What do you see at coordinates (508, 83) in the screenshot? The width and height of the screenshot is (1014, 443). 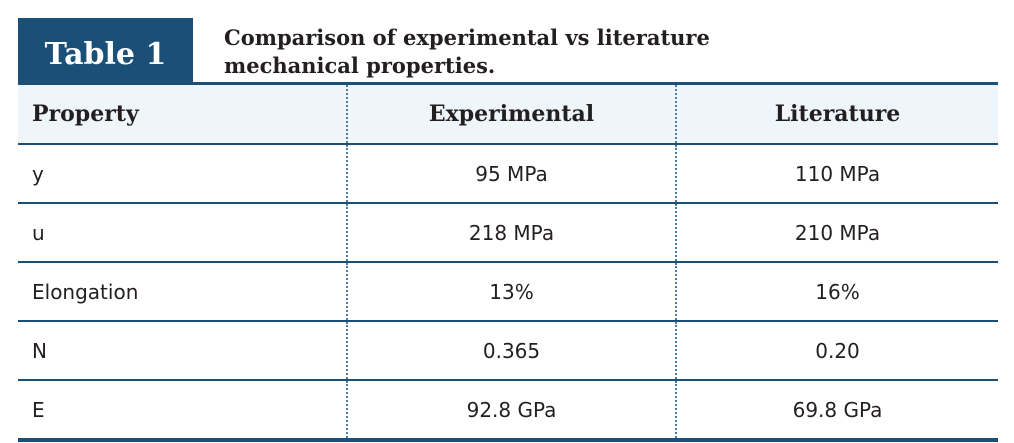 I see `divider` at bounding box center [508, 83].